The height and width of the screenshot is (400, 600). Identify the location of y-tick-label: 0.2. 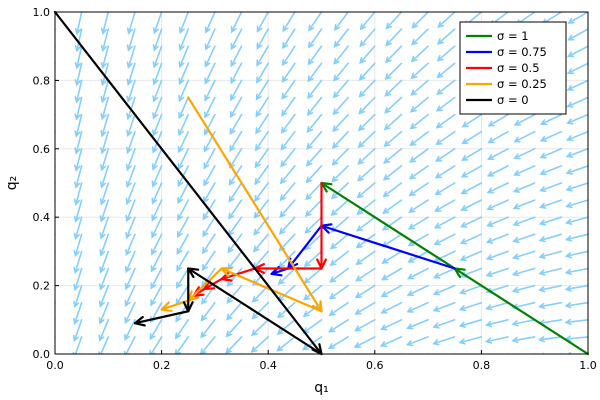
(42, 286).